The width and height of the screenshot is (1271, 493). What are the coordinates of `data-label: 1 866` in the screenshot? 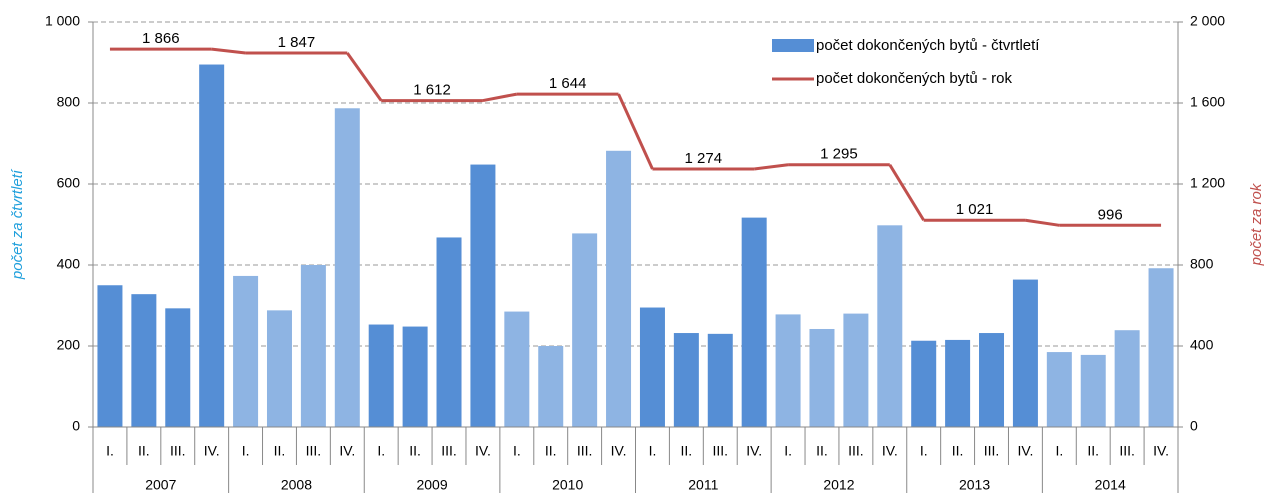 It's located at (161, 38).